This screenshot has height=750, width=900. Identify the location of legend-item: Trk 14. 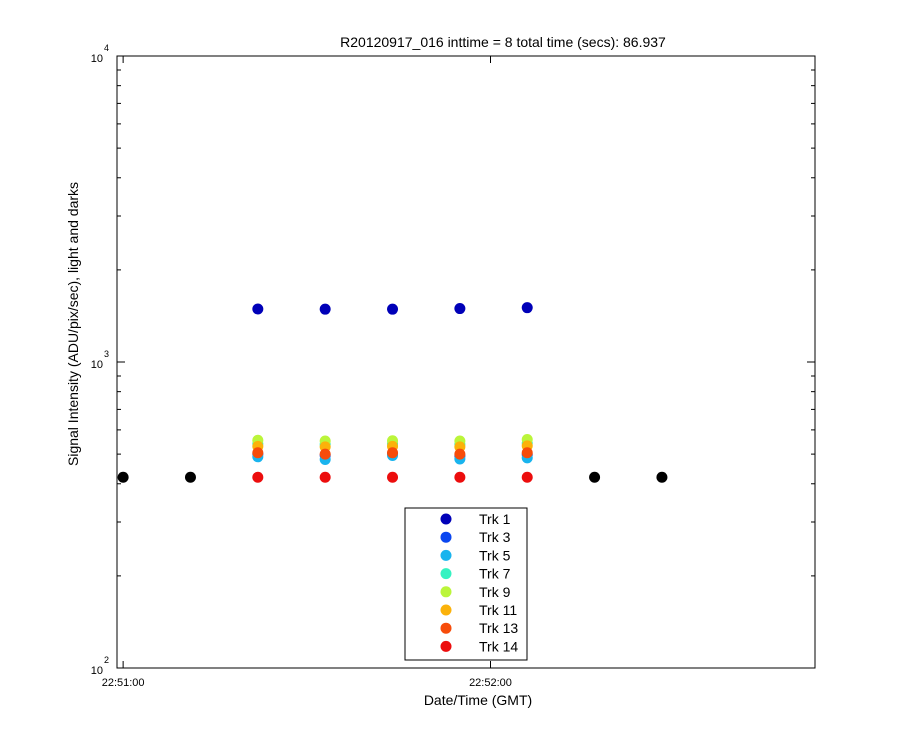
(479, 646).